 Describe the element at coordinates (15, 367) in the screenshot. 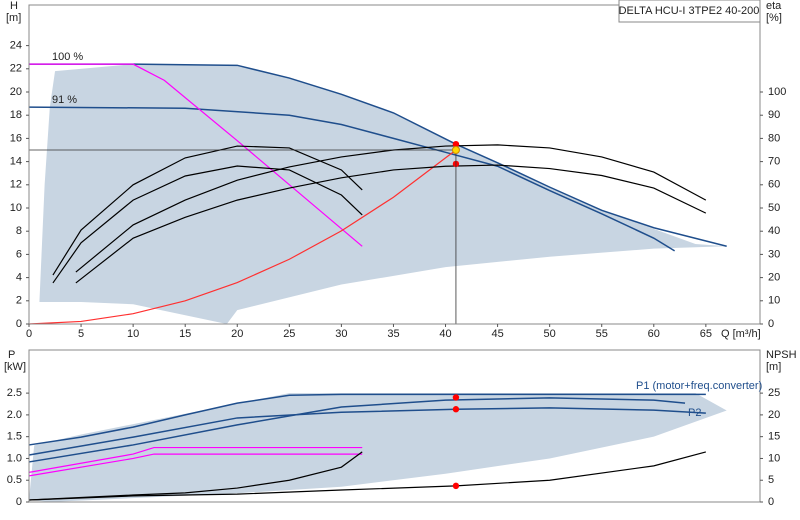

I see `y-axis-unit: [kW]` at that location.